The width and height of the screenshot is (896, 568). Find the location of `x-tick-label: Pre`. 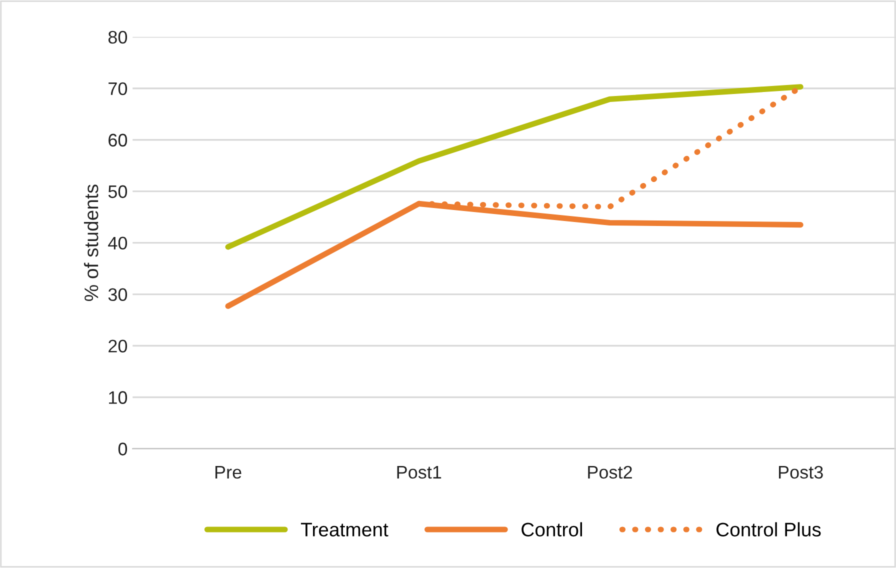

x-tick-label: Pre is located at coordinates (228, 472).